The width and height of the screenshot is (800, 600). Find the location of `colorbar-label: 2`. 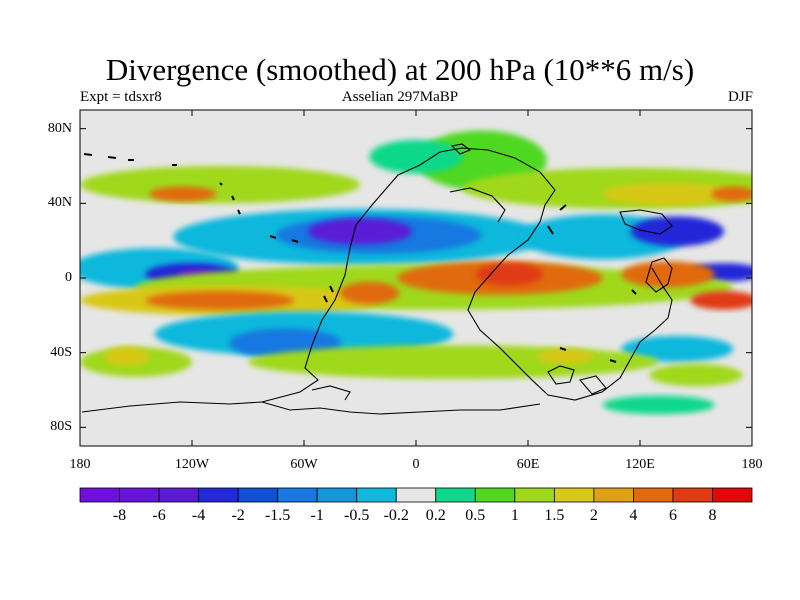

colorbar-label: 2 is located at coordinates (593, 515).